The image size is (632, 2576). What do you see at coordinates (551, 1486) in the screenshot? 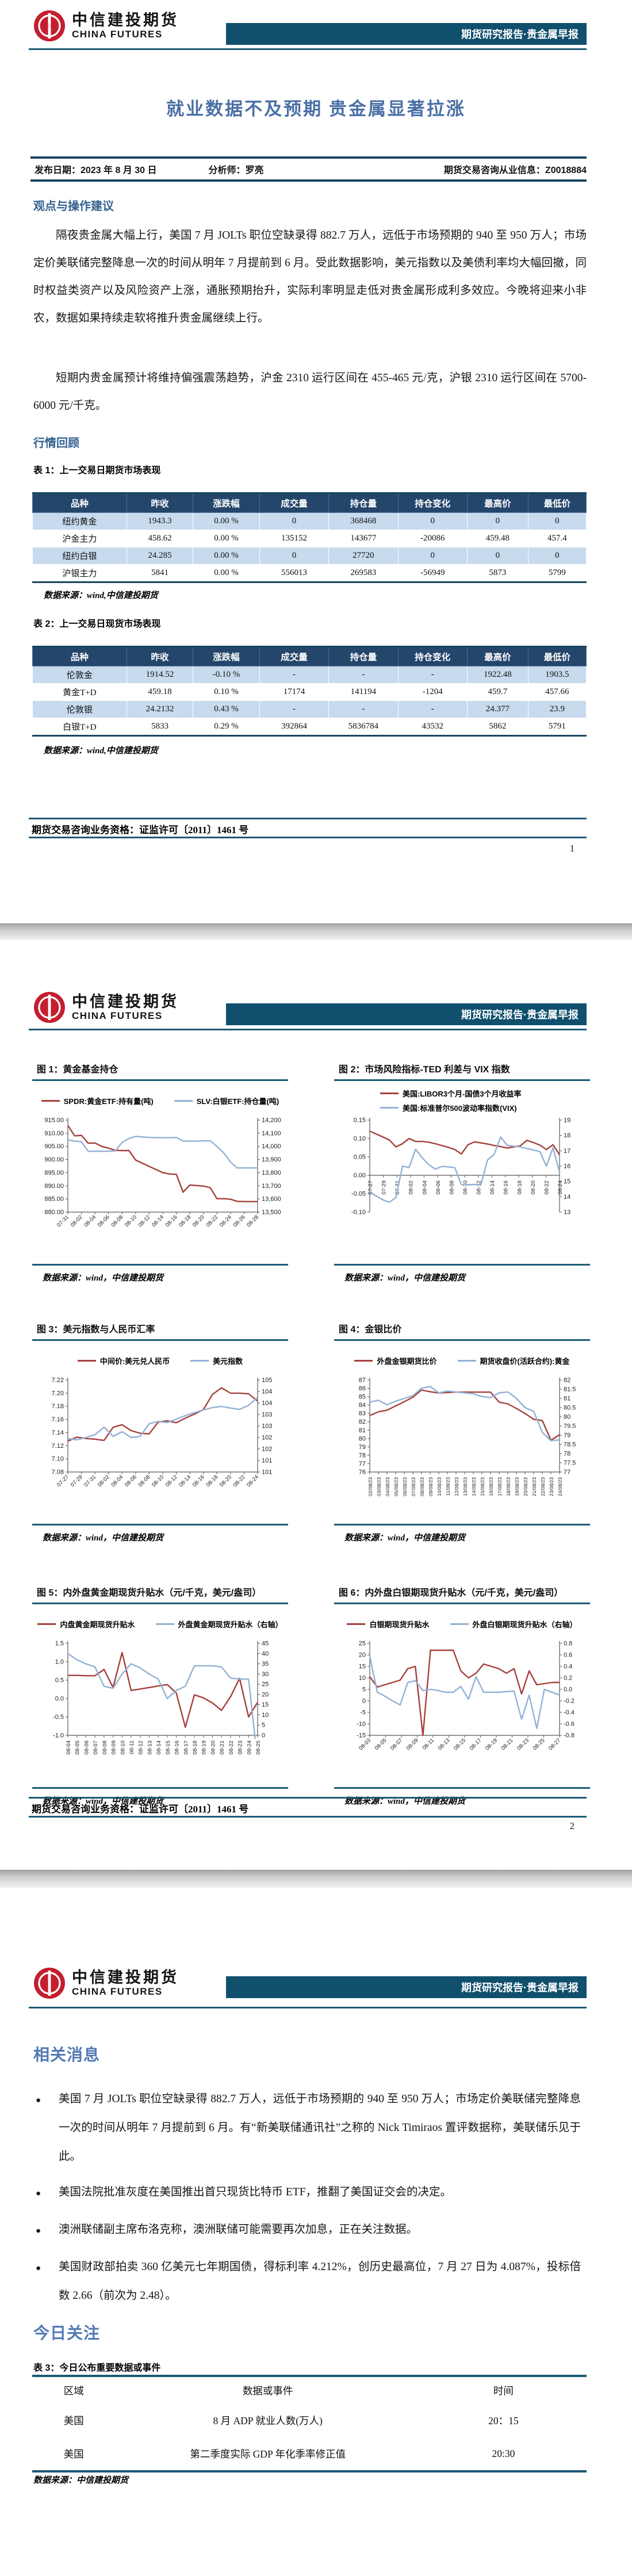
I see `x-axis-label: 23/08/23` at bounding box center [551, 1486].